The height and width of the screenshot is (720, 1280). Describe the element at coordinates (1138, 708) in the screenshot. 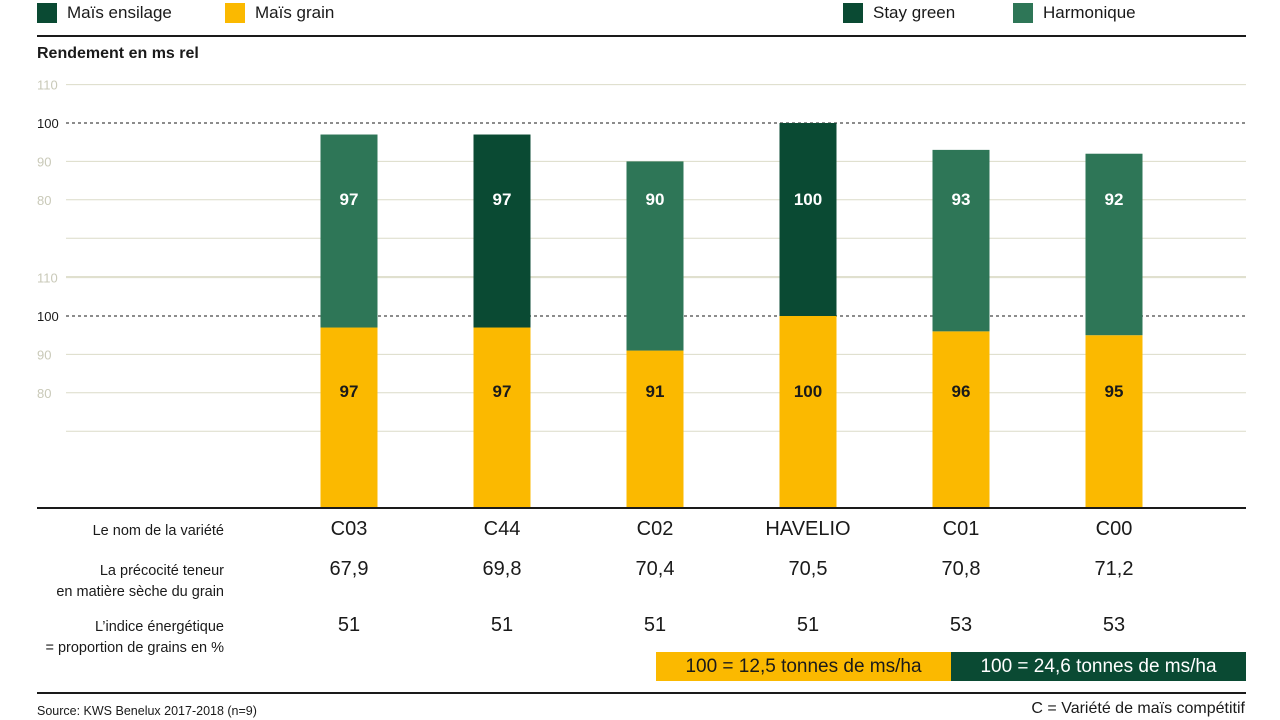

I see `competitor-legend-note: C = Variété de maïs compétitif` at that location.